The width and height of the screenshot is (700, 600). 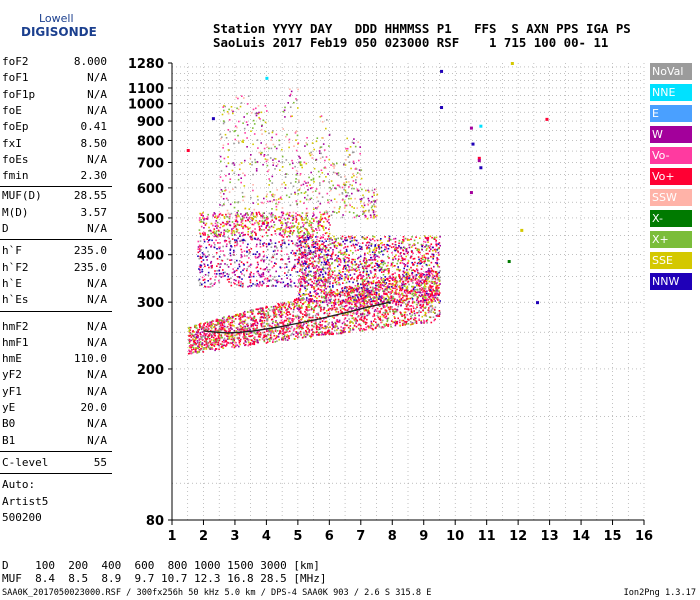 I want to click on param-row: C-level 55, so click(x=54, y=464).